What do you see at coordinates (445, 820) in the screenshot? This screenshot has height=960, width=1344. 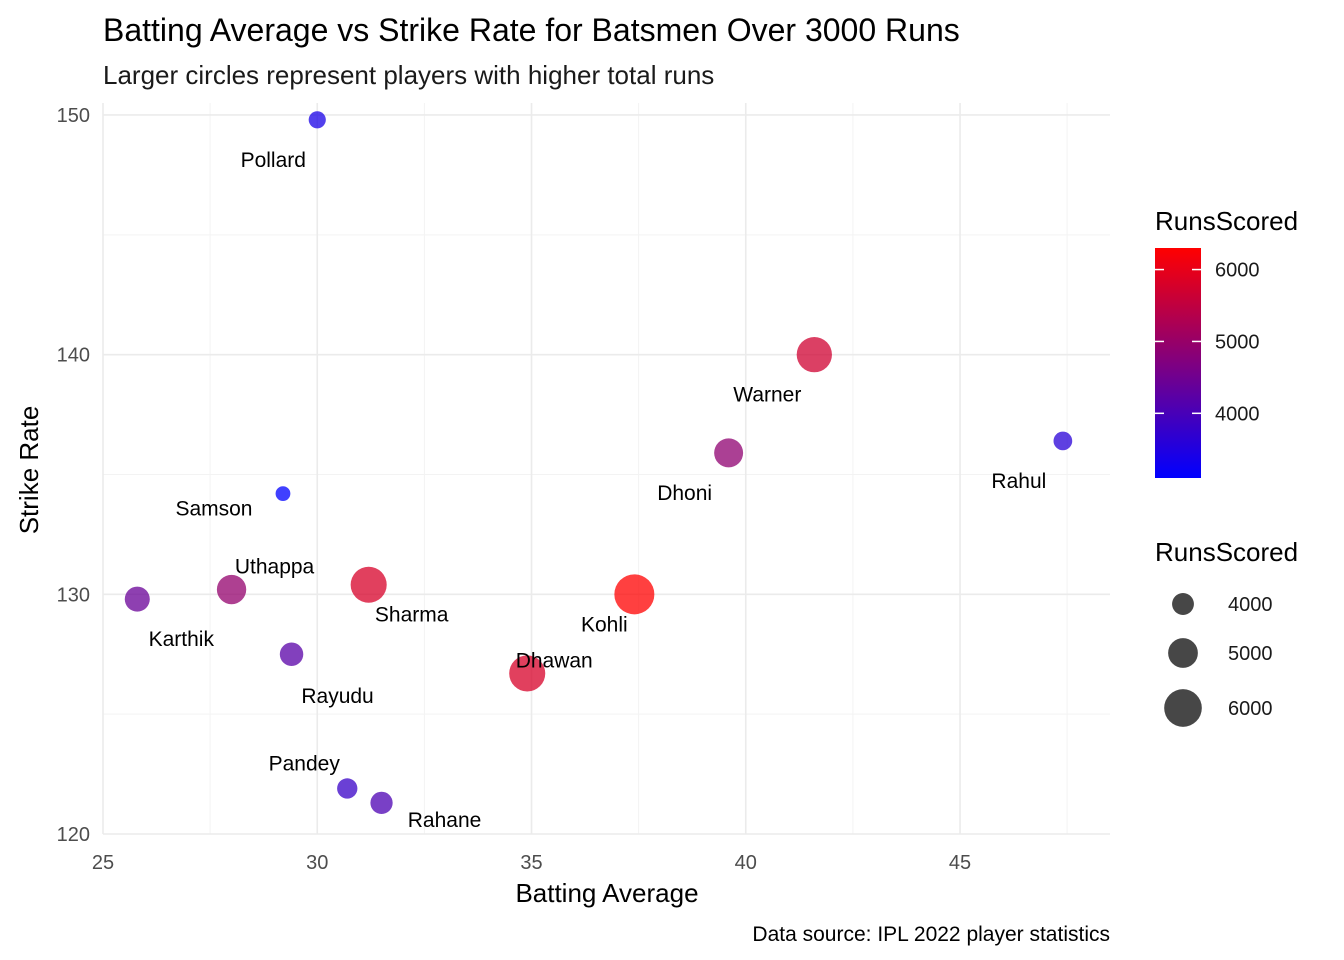 I see `point-label-rahane: Rahane` at bounding box center [445, 820].